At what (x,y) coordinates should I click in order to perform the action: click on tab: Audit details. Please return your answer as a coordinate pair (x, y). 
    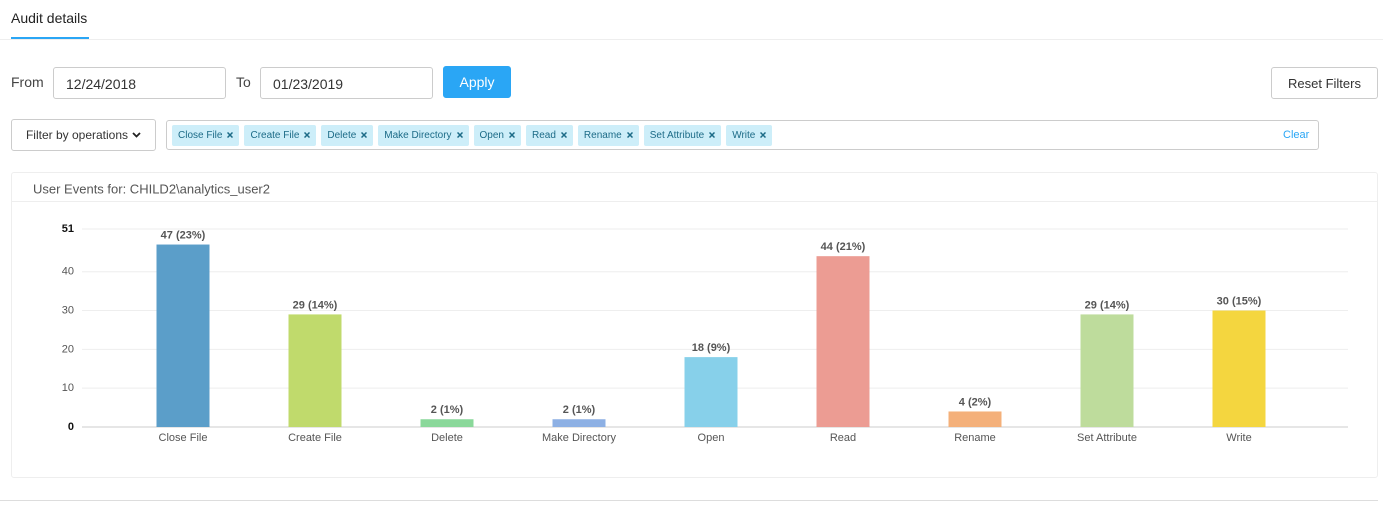
    Looking at the image, I should click on (49, 18).